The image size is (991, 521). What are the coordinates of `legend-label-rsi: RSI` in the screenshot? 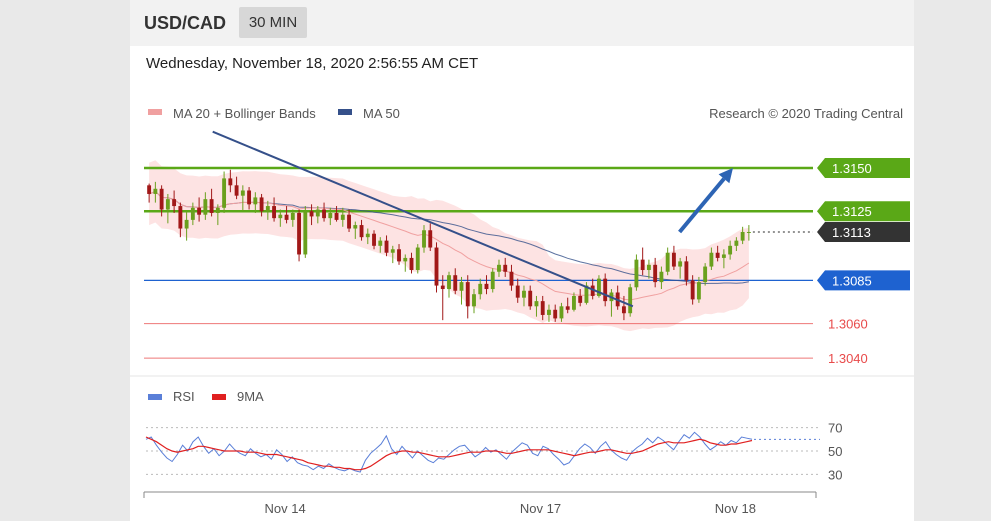 It's located at (184, 396).